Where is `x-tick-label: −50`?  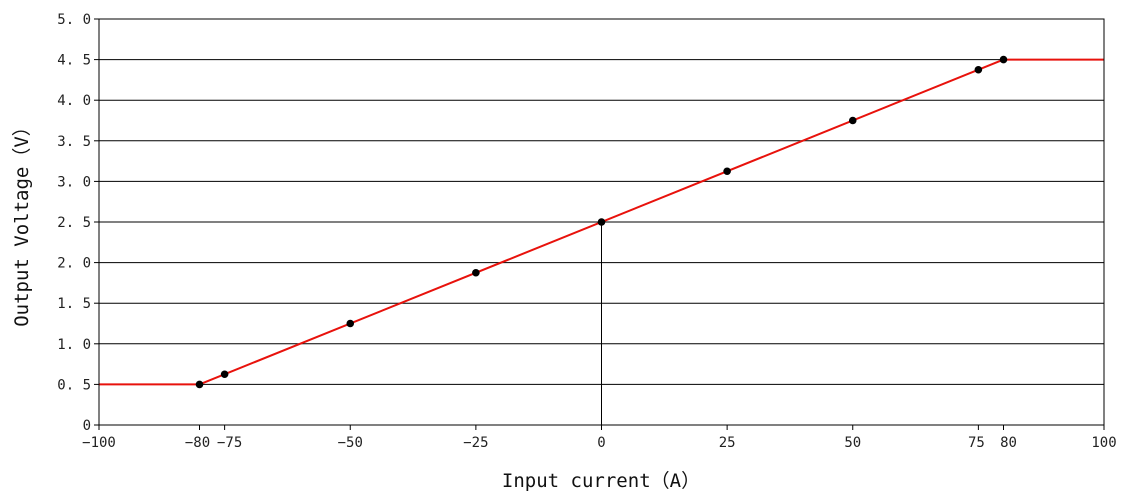
x-tick-label: −50 is located at coordinates (350, 443).